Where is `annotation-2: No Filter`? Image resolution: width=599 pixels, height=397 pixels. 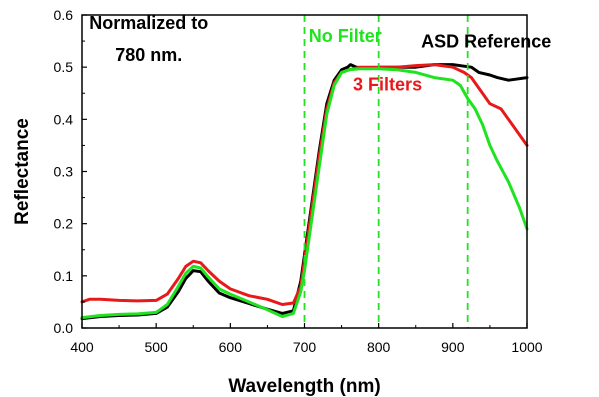 annotation-2: No Filter is located at coordinates (345, 36).